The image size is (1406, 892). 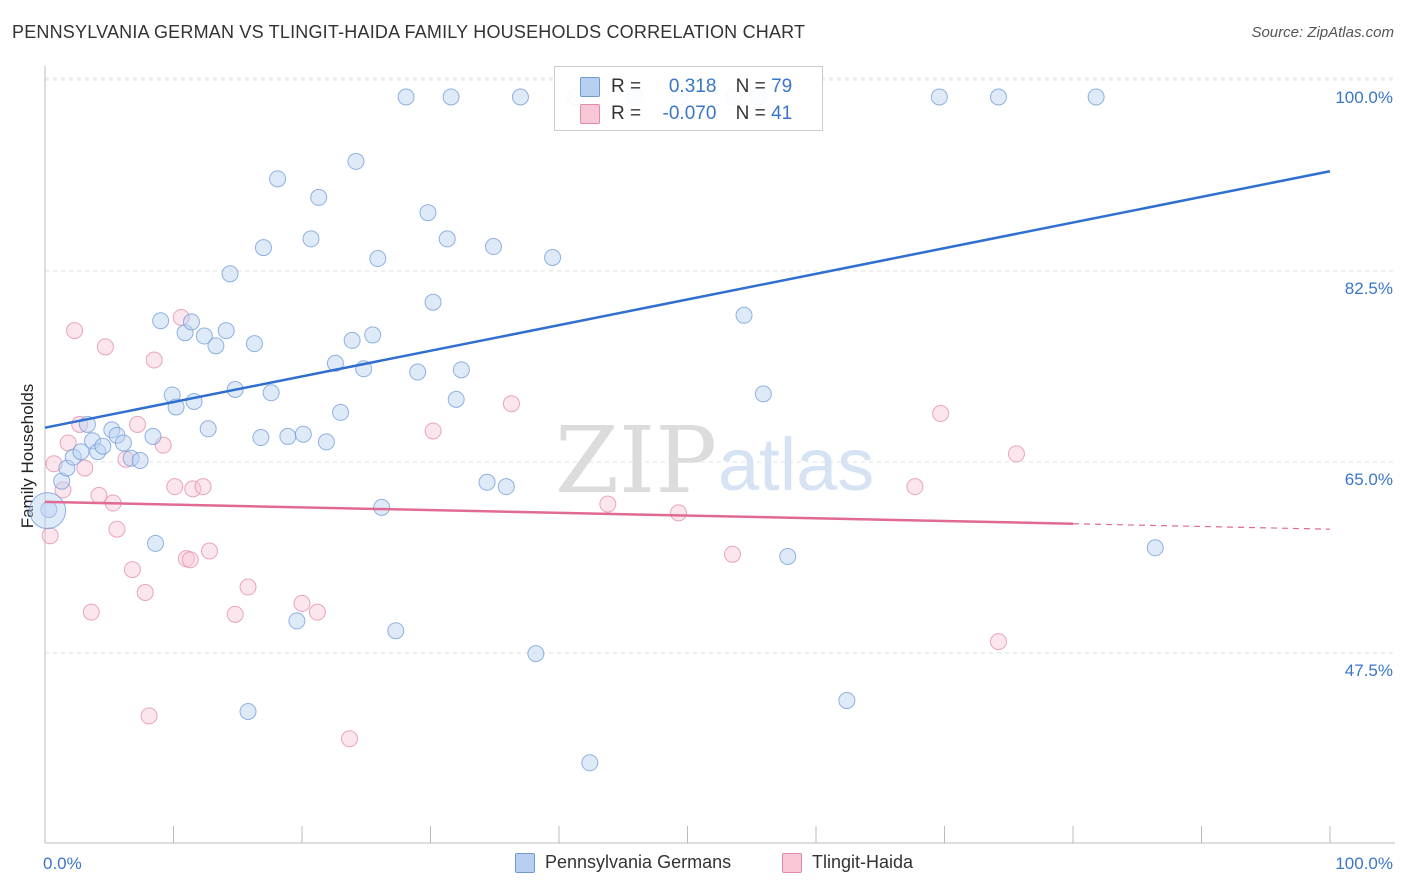 What do you see at coordinates (590, 114) in the screenshot?
I see `legend-swatch-pink` at bounding box center [590, 114].